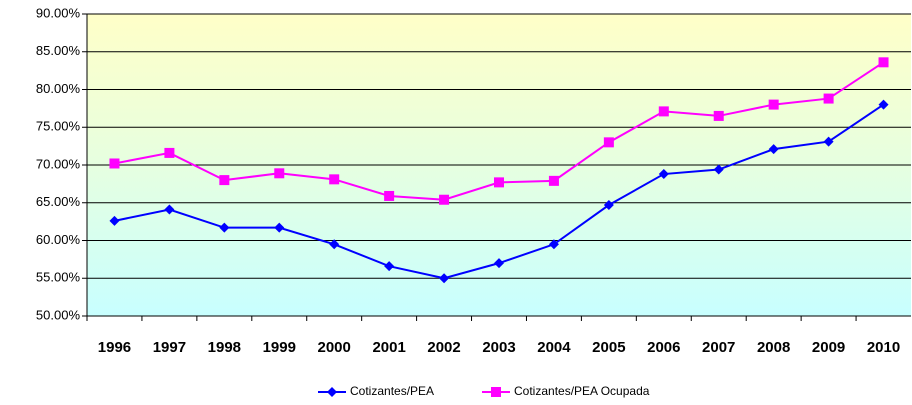  I want to click on y-tick-label: 55.00%, so click(58, 277).